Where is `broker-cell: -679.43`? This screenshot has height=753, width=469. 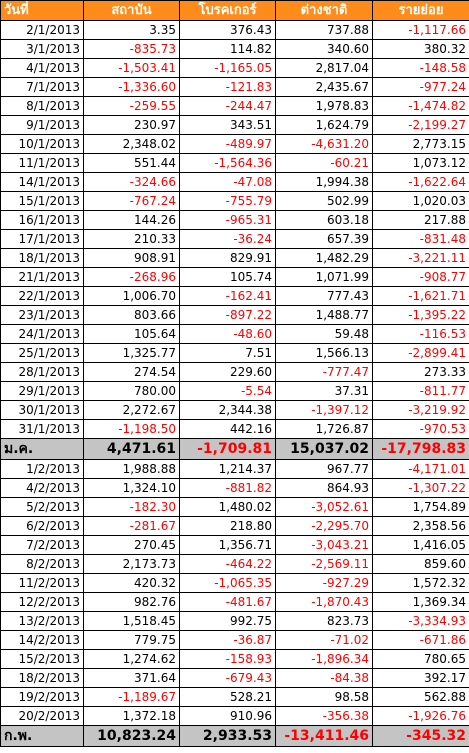 broker-cell: -679.43 is located at coordinates (227, 678).